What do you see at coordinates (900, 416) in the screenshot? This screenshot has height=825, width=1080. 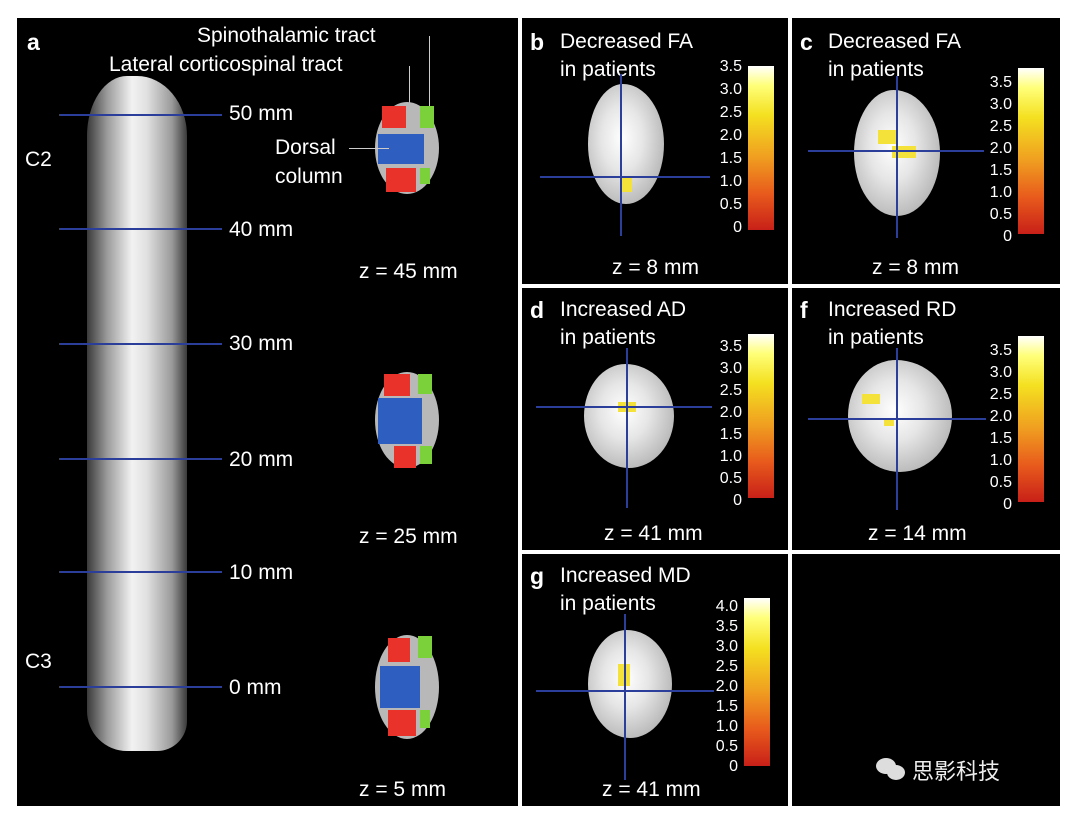 I see `panel-f-cord` at bounding box center [900, 416].